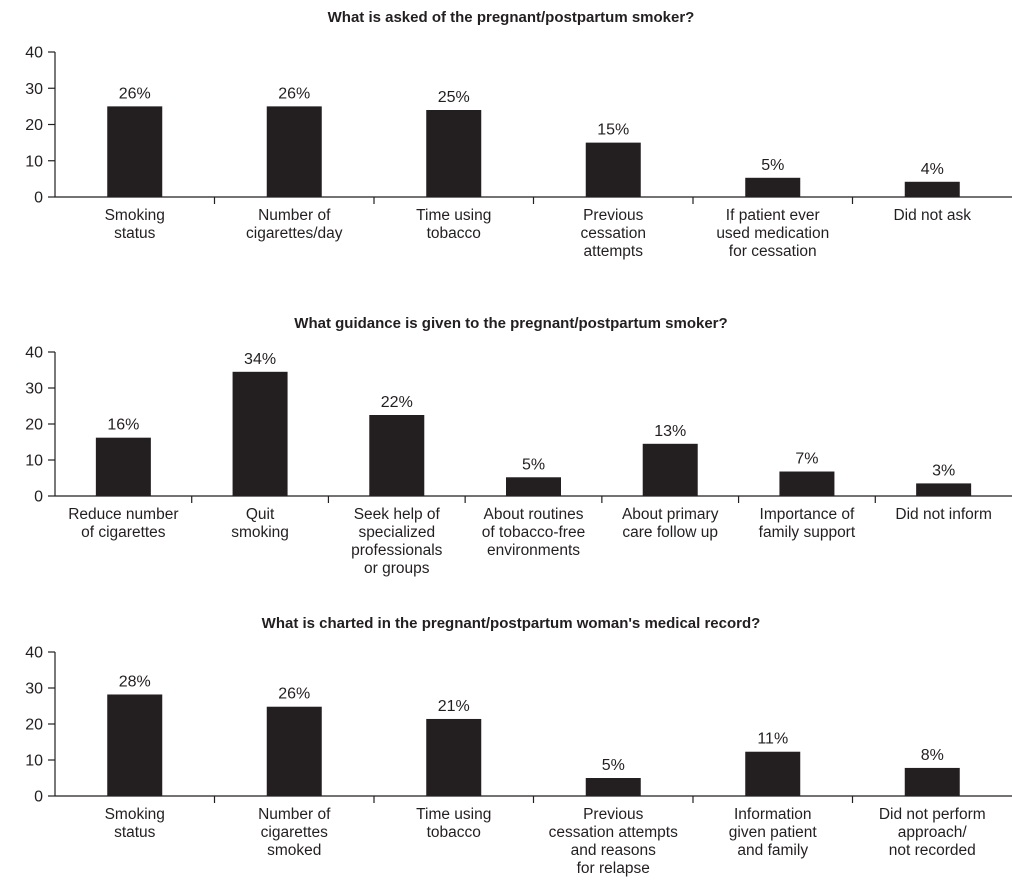  Describe the element at coordinates (614, 251) in the screenshot. I see `x-category-label-line: attempts` at that location.